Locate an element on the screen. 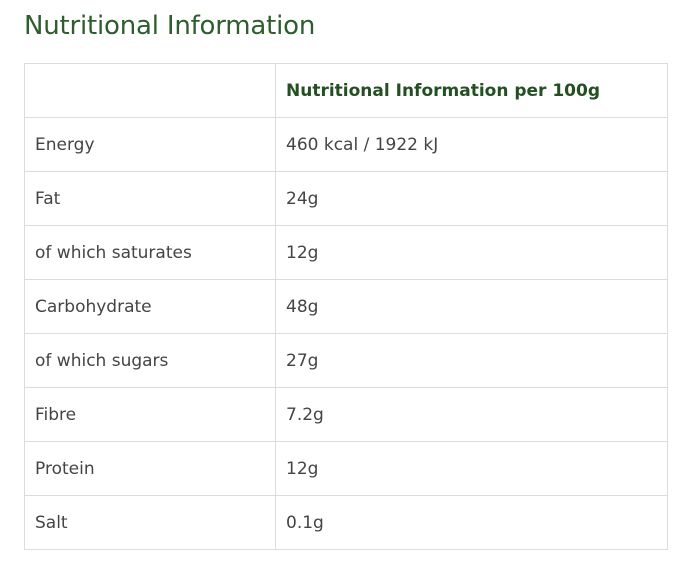 Image resolution: width=700 pixels, height=569 pixels. row-value: 48g is located at coordinates (471, 306).